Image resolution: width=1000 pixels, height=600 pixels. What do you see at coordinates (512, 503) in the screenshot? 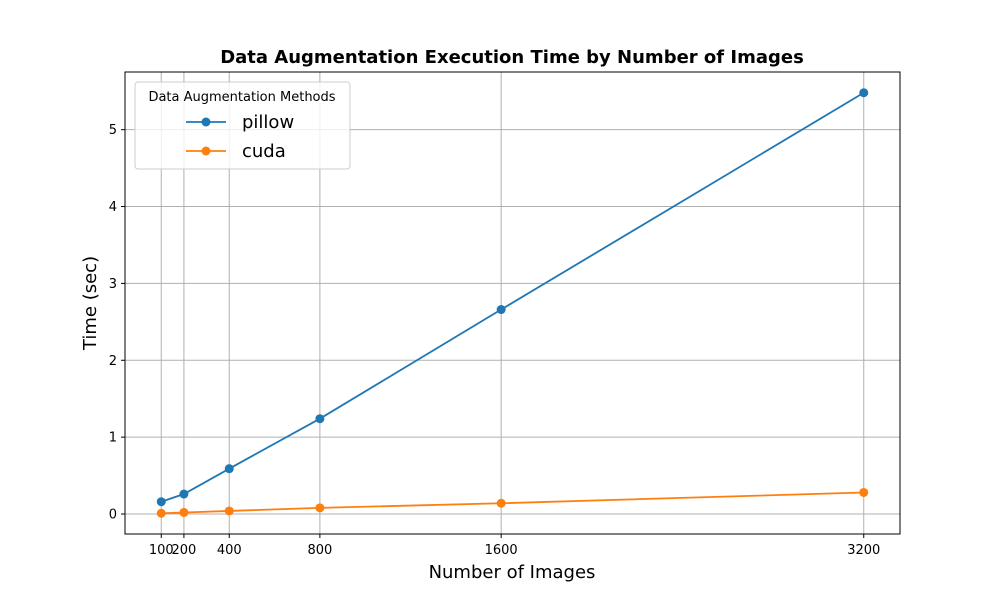
I see `series-line-cuda` at bounding box center [512, 503].